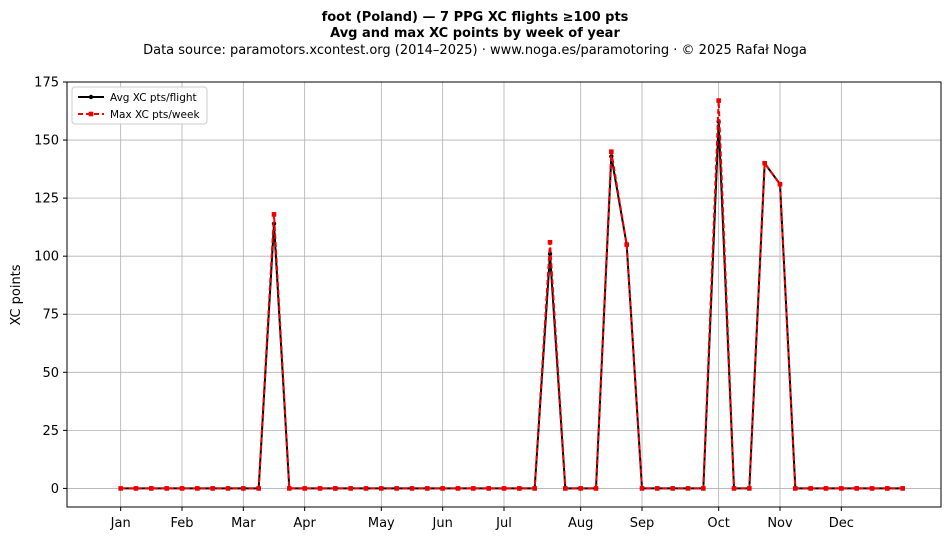  I want to click on x-tick-label: Mar, so click(243, 523).